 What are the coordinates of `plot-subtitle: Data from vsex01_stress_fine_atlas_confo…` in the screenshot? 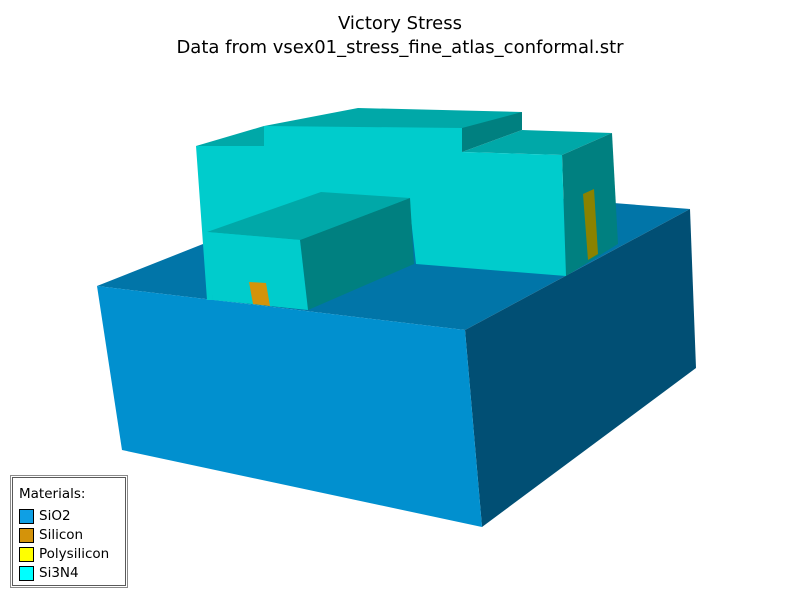 It's located at (400, 47).